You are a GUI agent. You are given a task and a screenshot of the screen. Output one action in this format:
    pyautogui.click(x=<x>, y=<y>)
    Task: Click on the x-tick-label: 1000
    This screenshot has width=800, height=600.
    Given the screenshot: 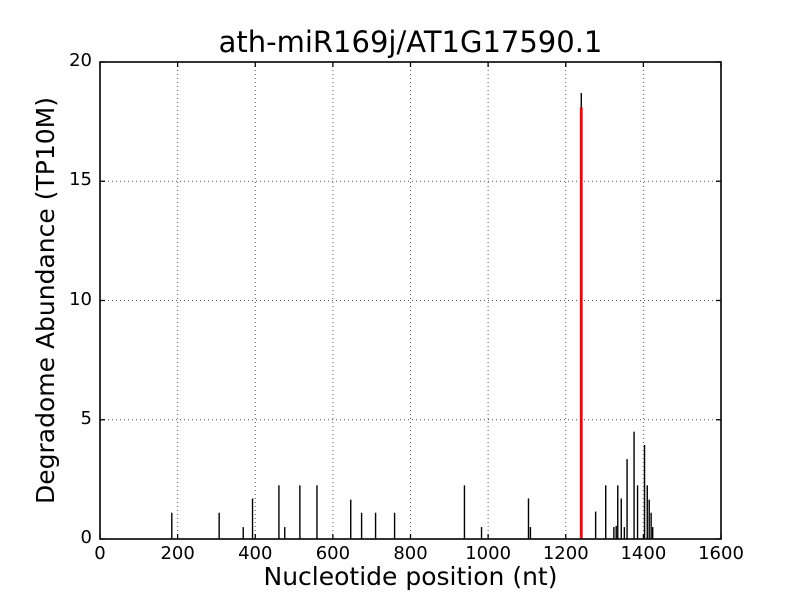 What is the action you would take?
    pyautogui.click(x=488, y=553)
    